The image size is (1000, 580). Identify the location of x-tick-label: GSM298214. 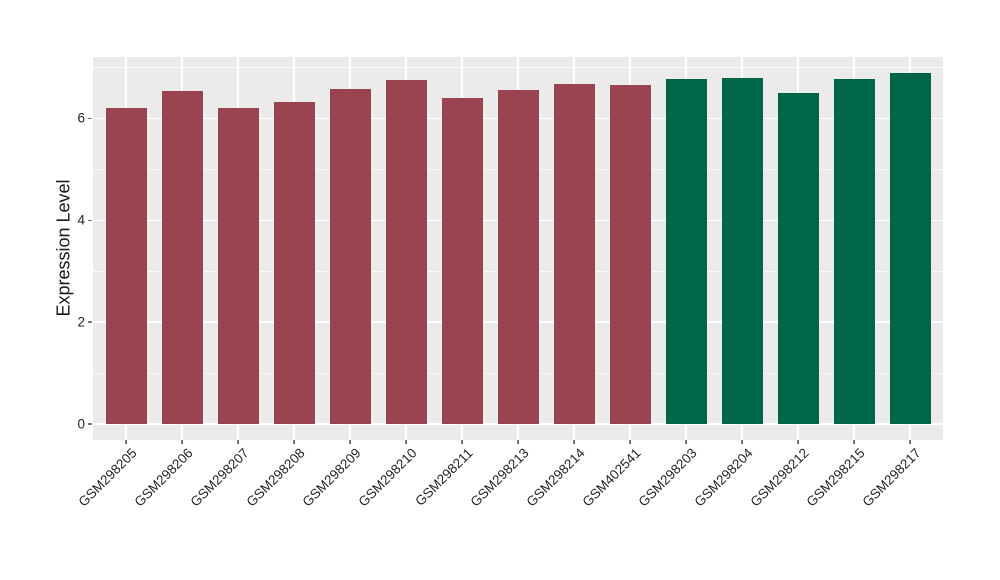
(555, 477).